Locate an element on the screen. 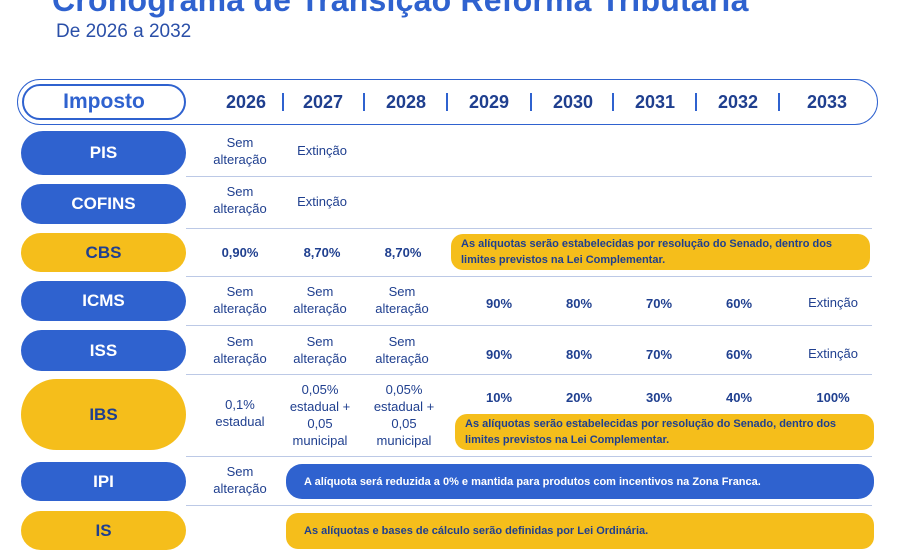 This screenshot has width=900, height=560. year-2029: 2029 is located at coordinates (489, 102).